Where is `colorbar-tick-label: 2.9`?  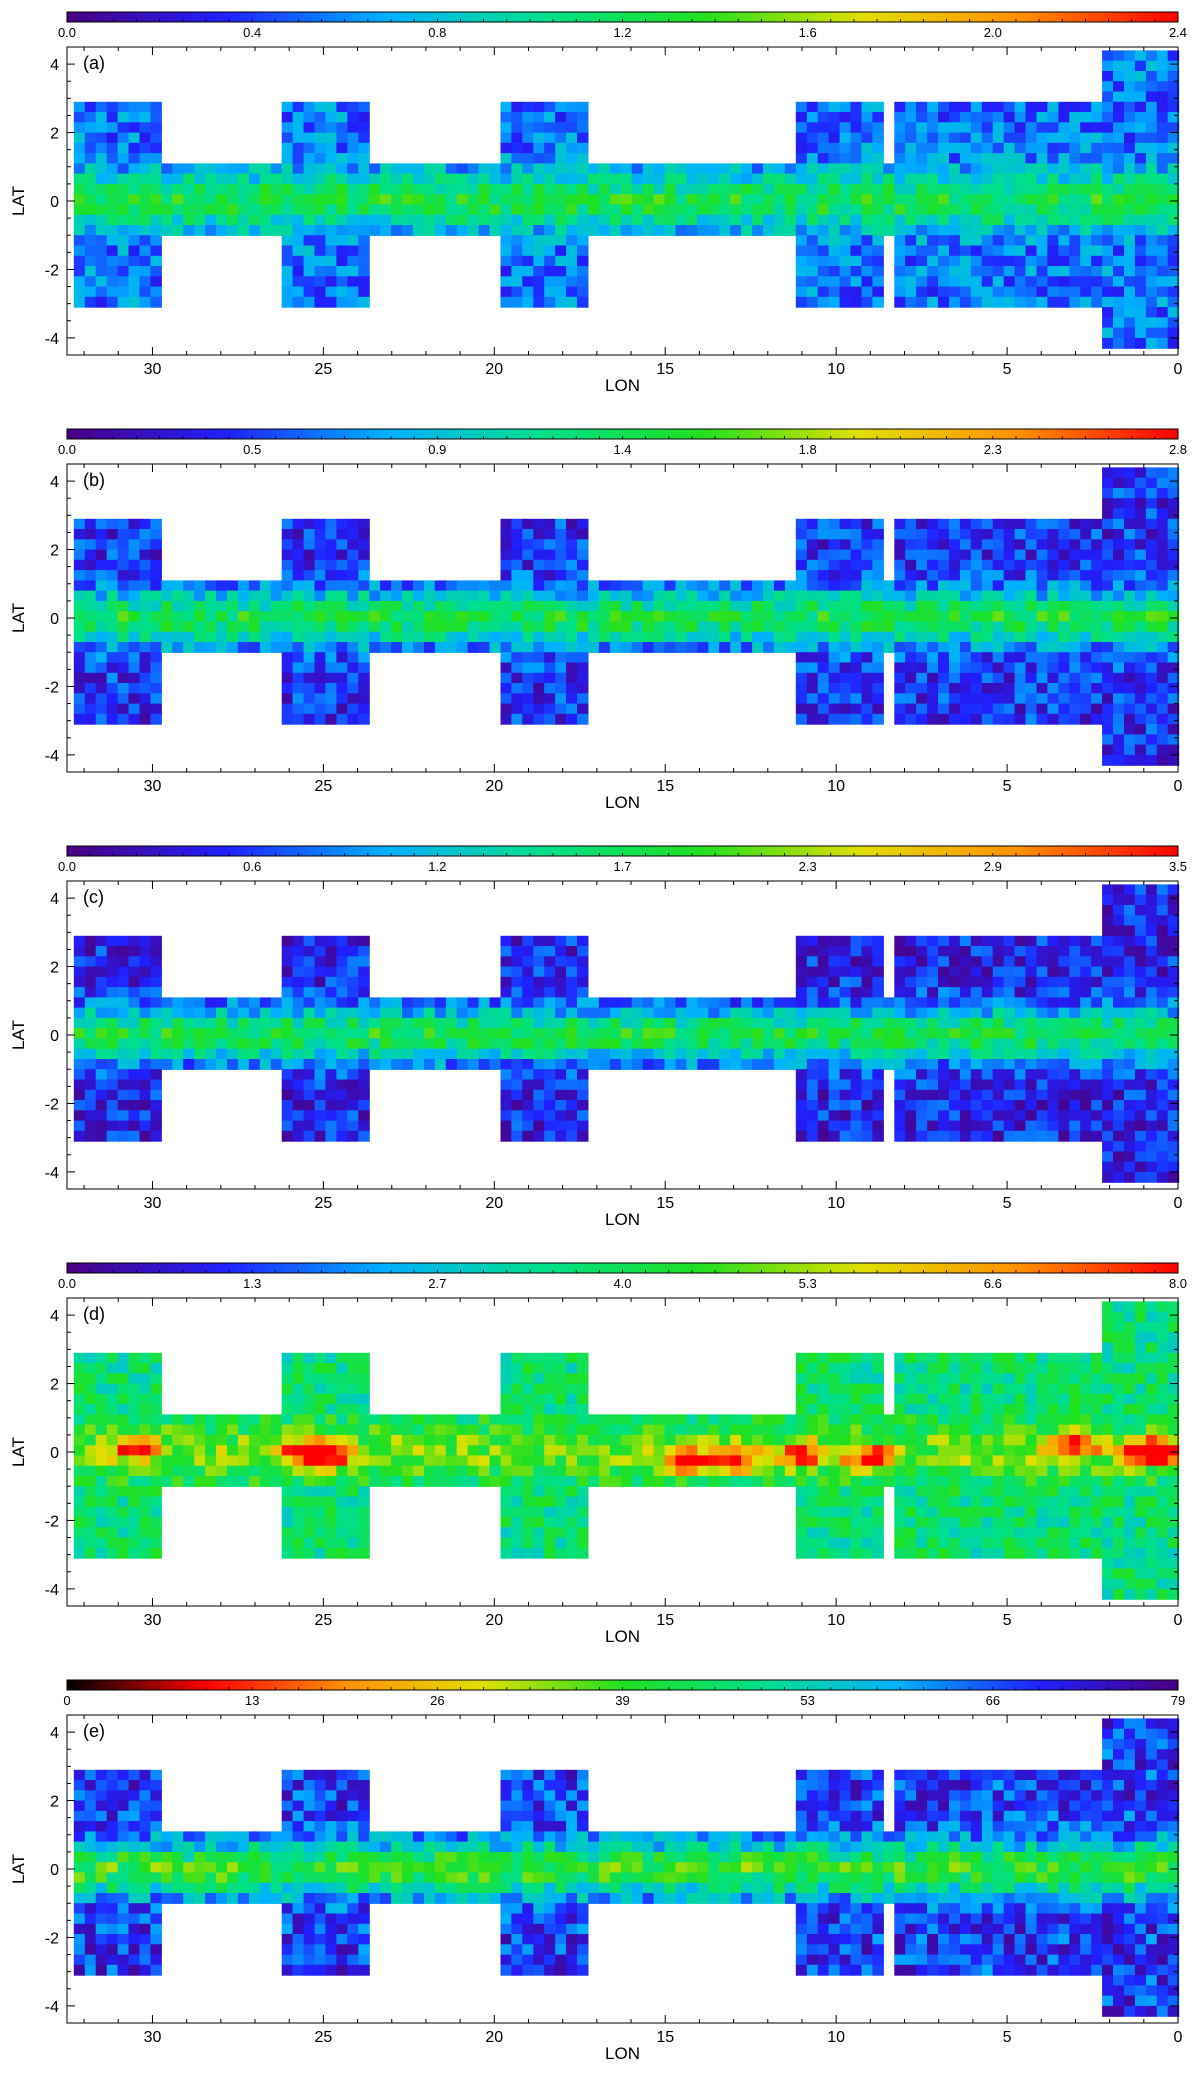
colorbar-tick-label: 2.9 is located at coordinates (993, 866).